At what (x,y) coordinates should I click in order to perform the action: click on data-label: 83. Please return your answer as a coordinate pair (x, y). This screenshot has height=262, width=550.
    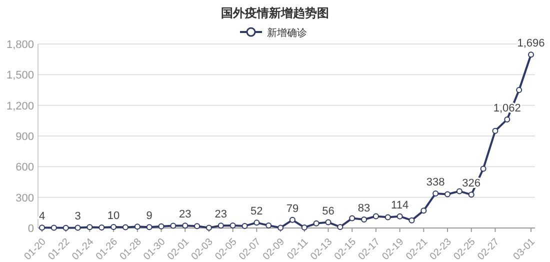
    Looking at the image, I should click on (364, 208).